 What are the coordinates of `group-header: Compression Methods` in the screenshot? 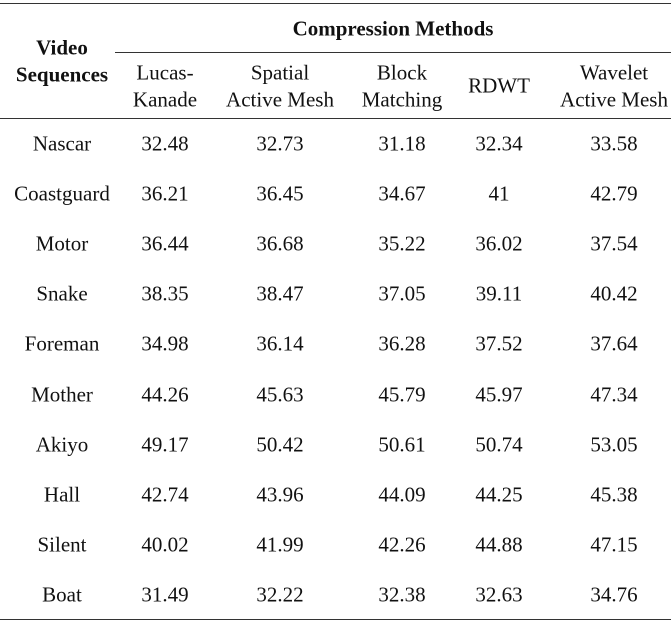 It's located at (393, 28).